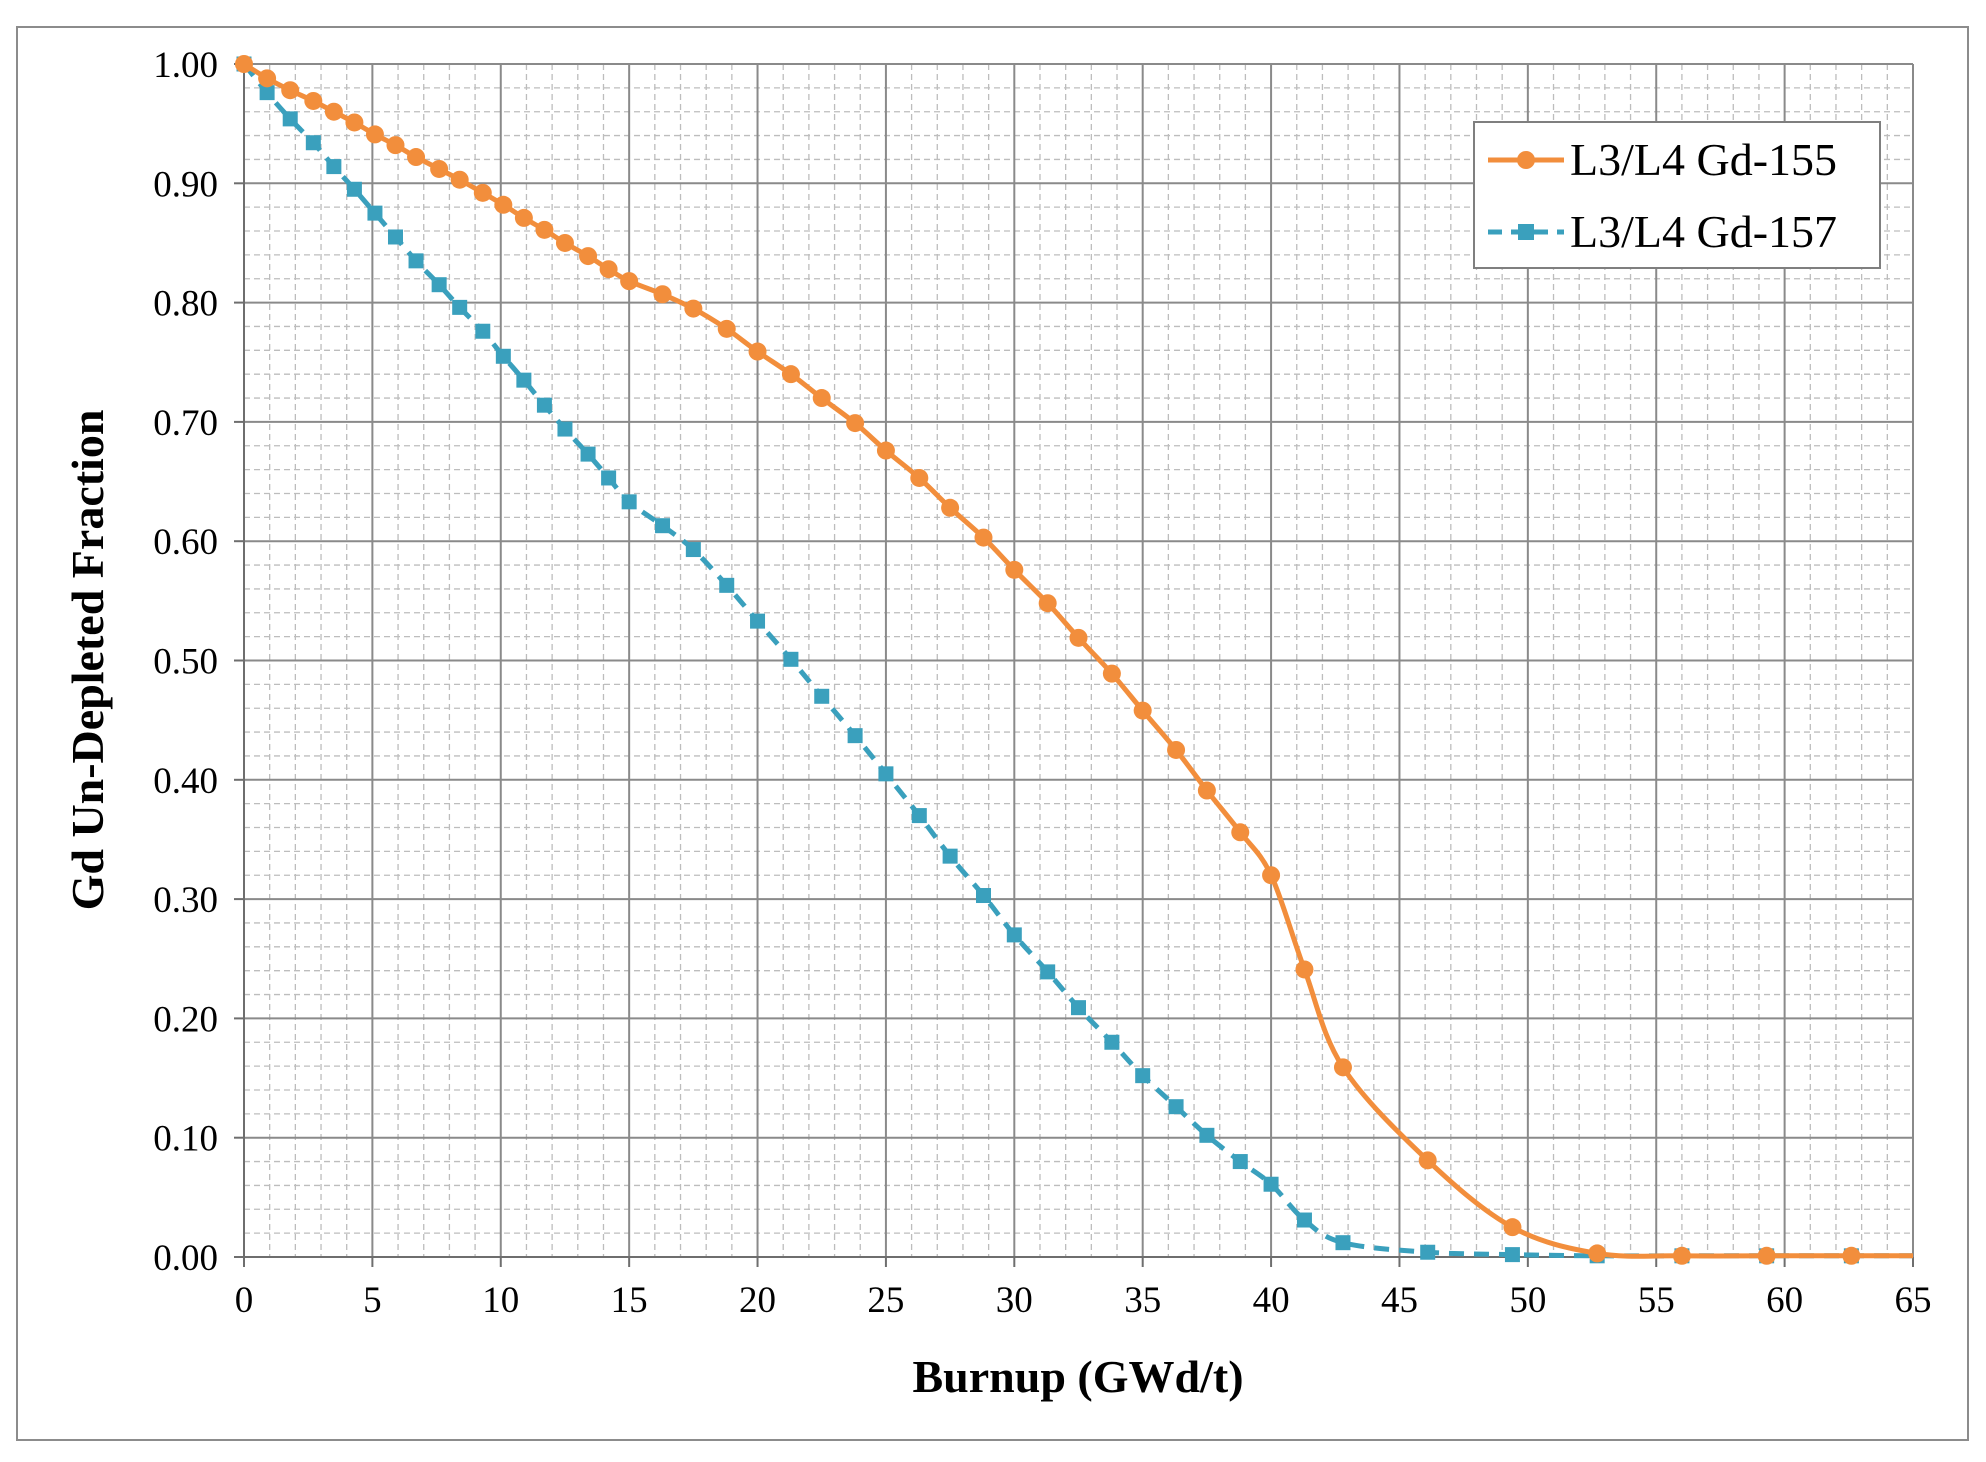 This screenshot has height=1462, width=1986. I want to click on y-tick-label: 0.50, so click(185, 662).